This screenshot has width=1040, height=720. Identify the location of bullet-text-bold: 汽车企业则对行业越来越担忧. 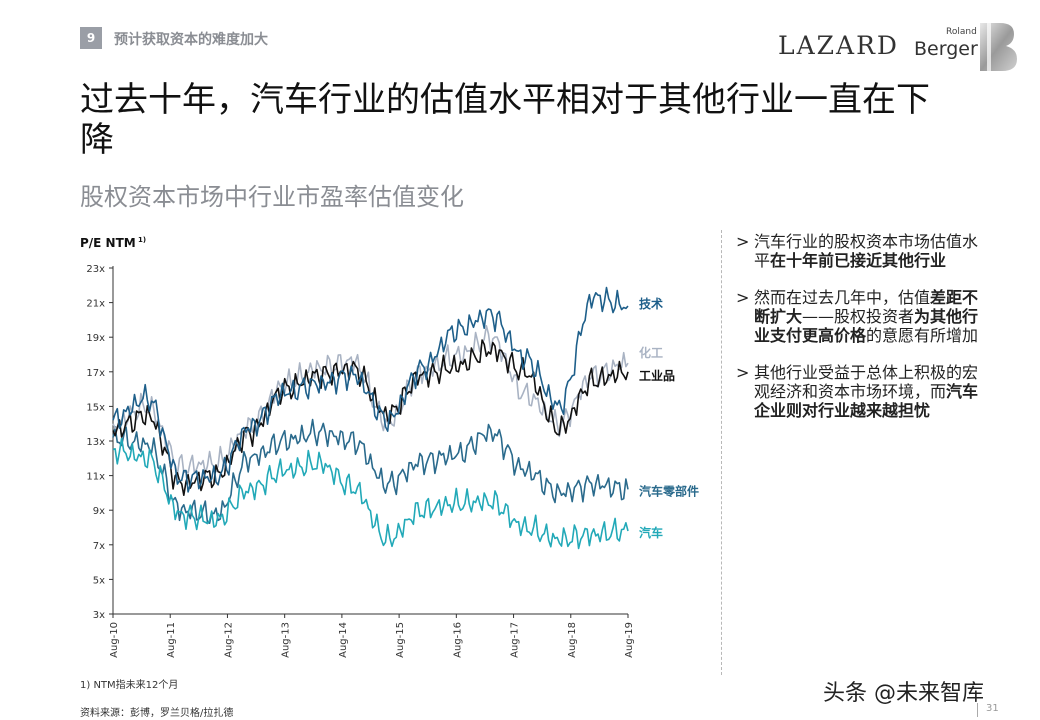
(866, 401).